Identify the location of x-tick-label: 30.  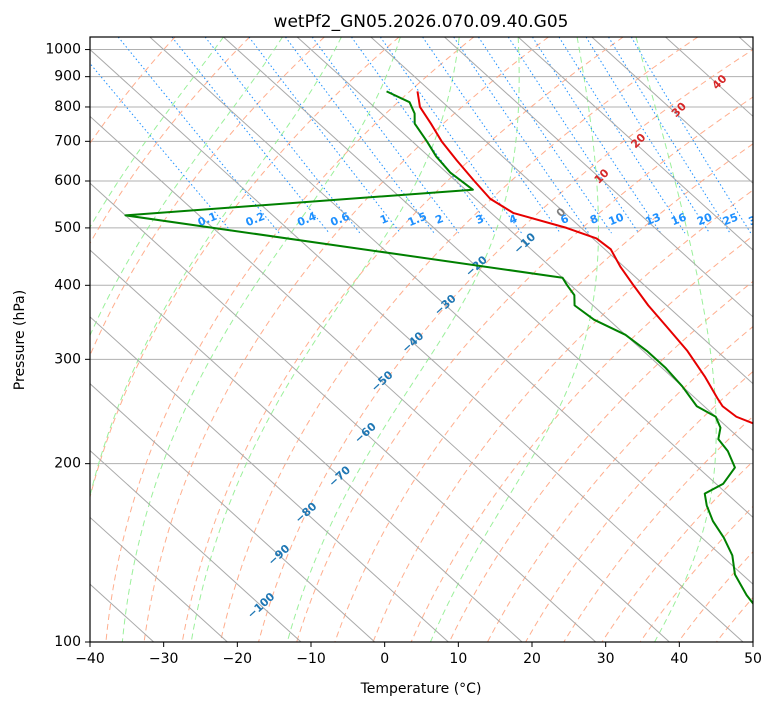
(606, 659).